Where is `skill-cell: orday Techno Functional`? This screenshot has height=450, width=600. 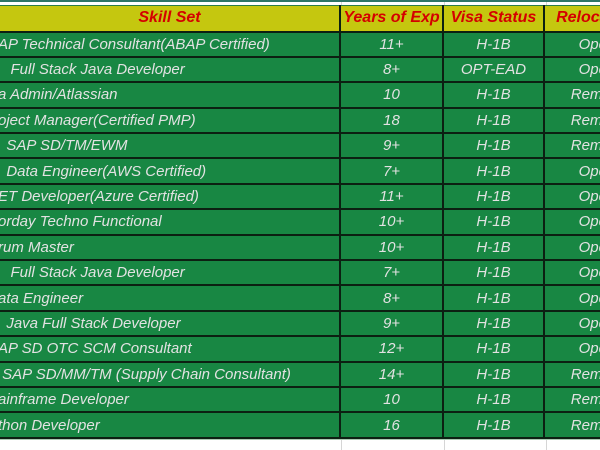 skill-cell: orday Techno Functional is located at coordinates (170, 222).